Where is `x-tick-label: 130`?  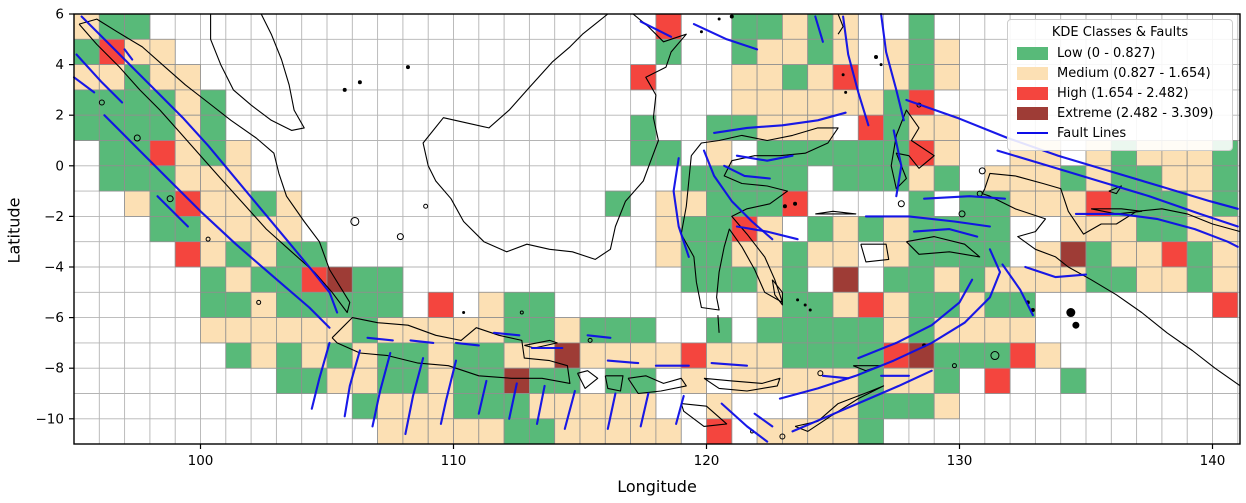
x-tick-label: 130 is located at coordinates (960, 461).